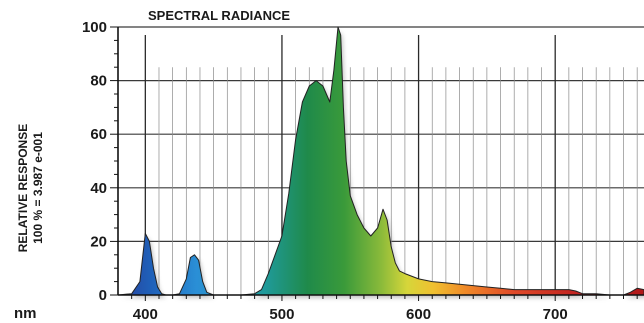  Describe the element at coordinates (98, 241) in the screenshot. I see `y-tick-label: 20` at that location.